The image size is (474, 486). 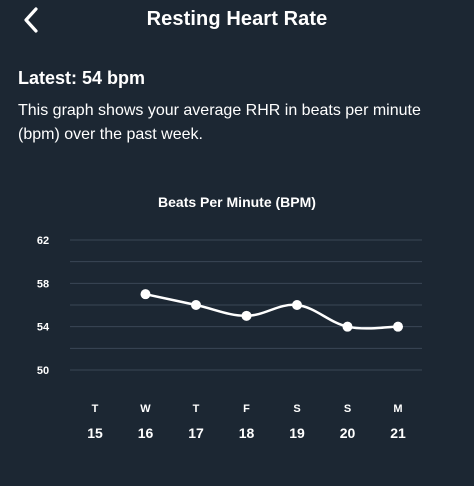 I want to click on x-date-label: 16, so click(x=146, y=433).